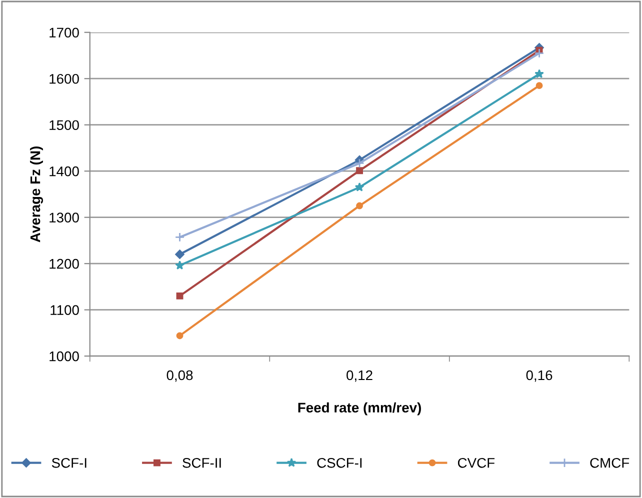  Describe the element at coordinates (64, 356) in the screenshot. I see `y-tick-label: 1000` at that location.